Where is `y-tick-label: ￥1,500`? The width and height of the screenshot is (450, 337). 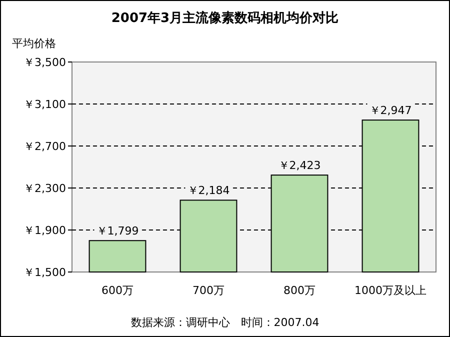 y-tick-label: ￥1,500 is located at coordinates (45, 272).